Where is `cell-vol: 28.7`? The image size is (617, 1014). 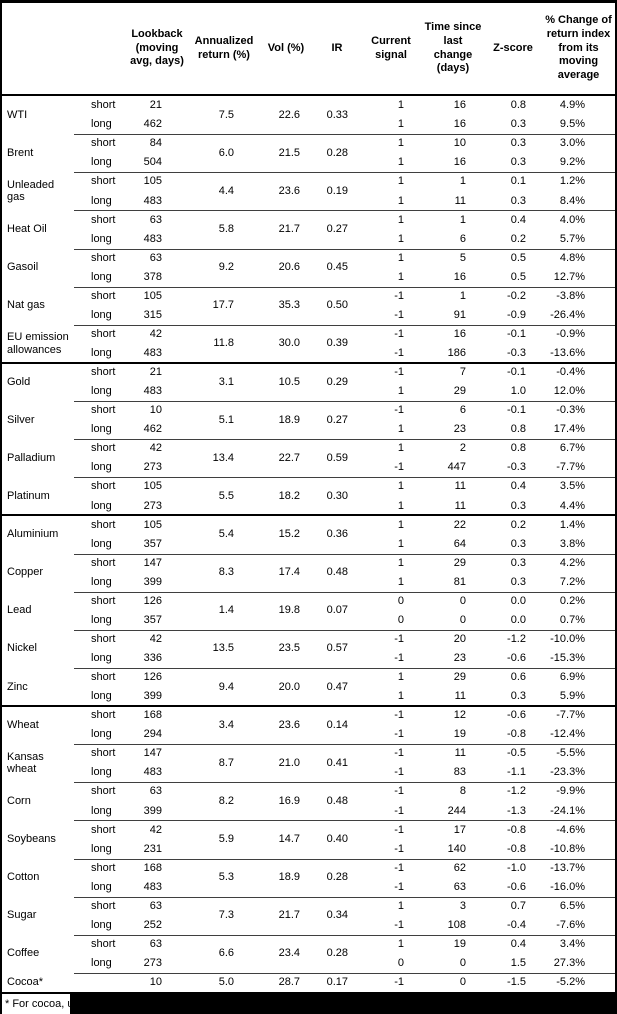 cell-vol: 28.7 is located at coordinates (289, 982).